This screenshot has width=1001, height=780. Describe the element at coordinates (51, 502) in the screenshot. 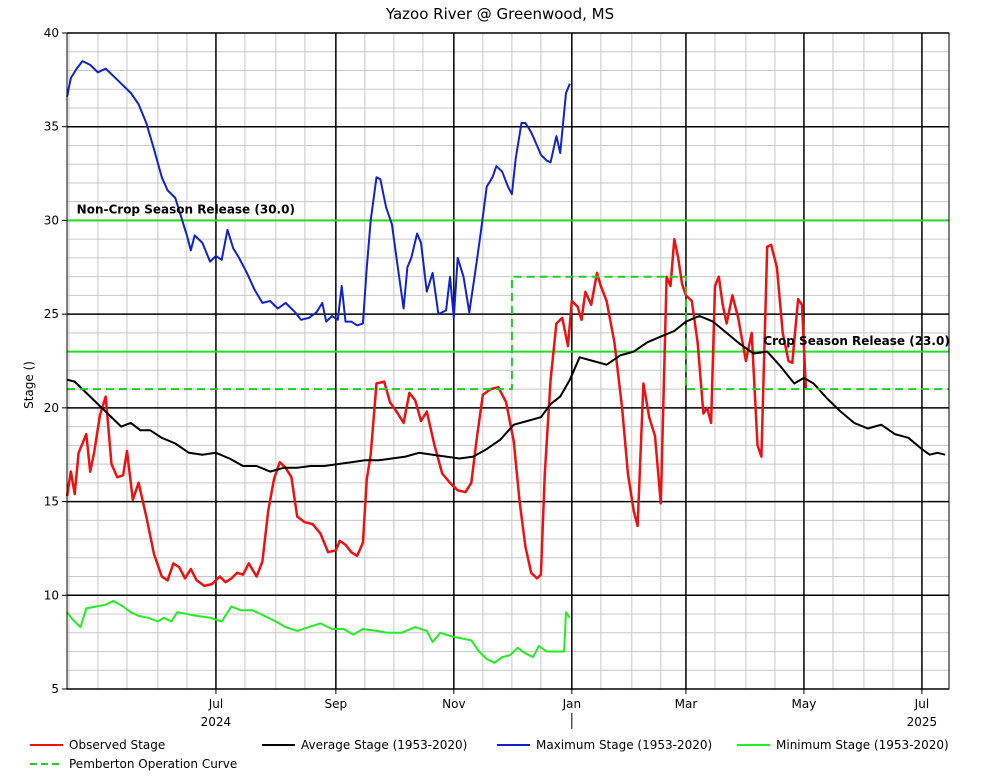

I see `y-tick-label: 15` at that location.